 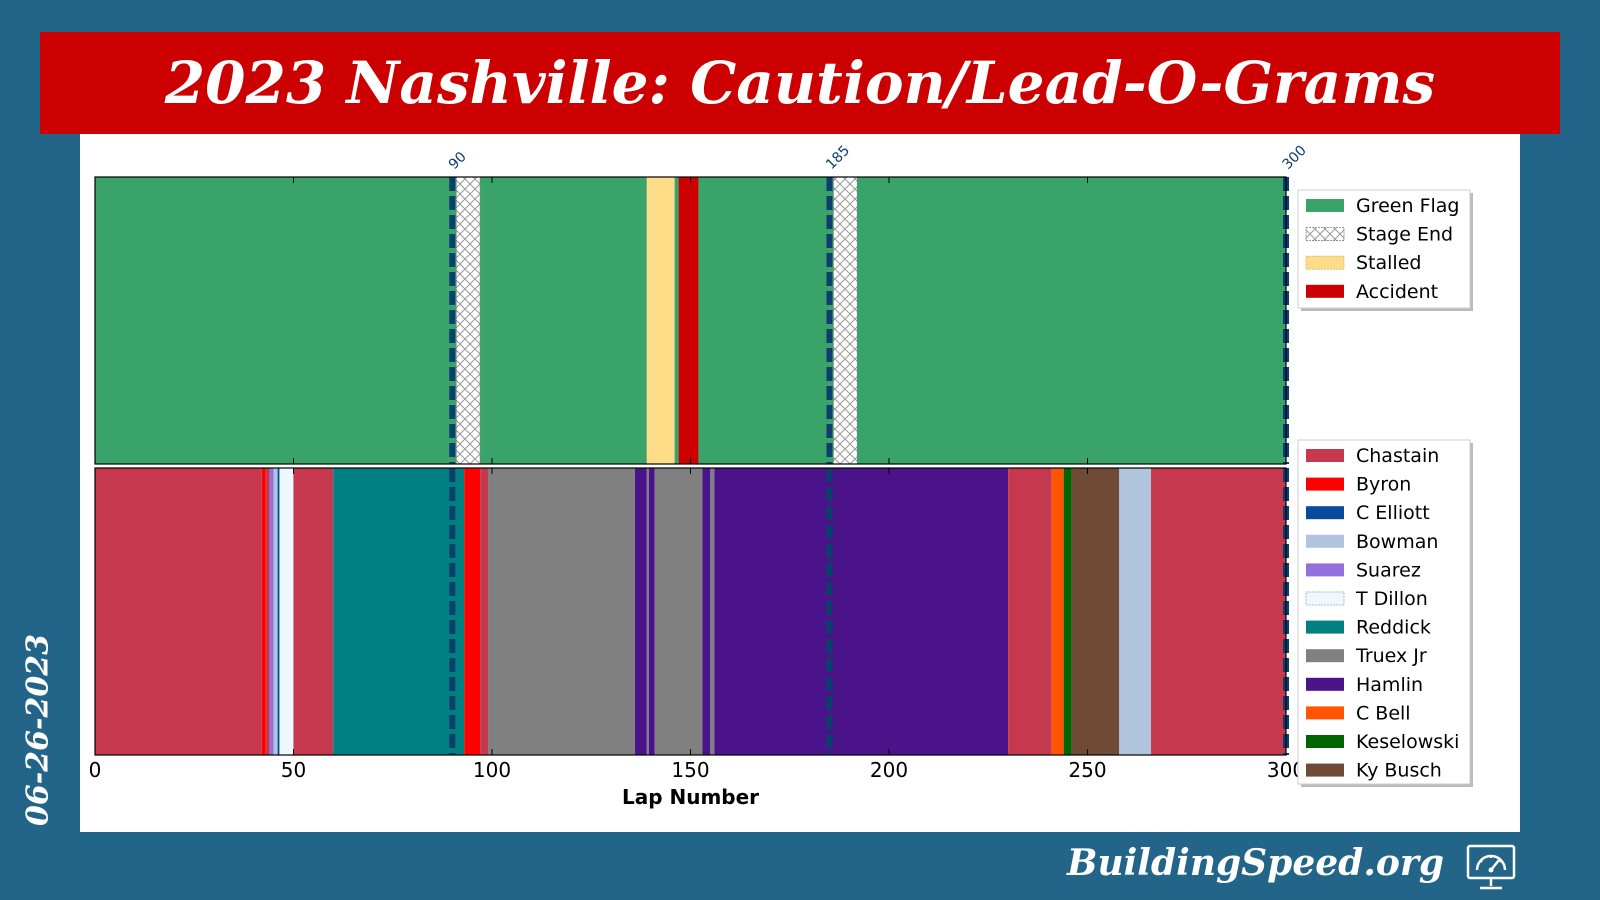 What do you see at coordinates (1295, 158) in the screenshot?
I see `stage-marker-label: 300` at bounding box center [1295, 158].